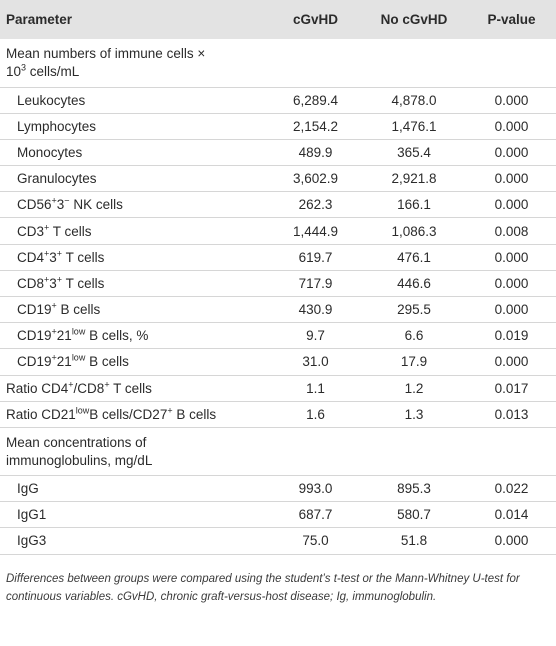  What do you see at coordinates (135, 489) in the screenshot?
I see `row-label: IgG` at bounding box center [135, 489].